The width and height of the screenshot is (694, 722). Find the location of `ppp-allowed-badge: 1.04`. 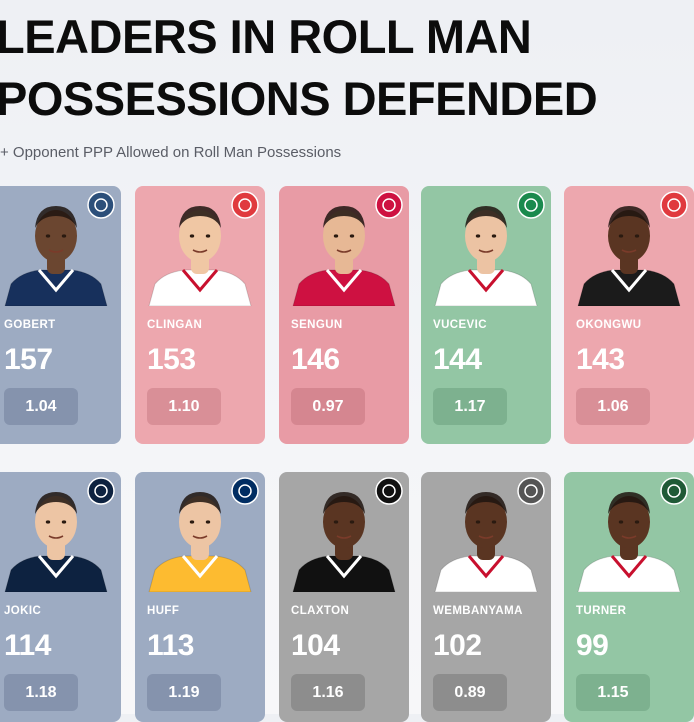

ppp-allowed-badge: 1.04 is located at coordinates (41, 406).